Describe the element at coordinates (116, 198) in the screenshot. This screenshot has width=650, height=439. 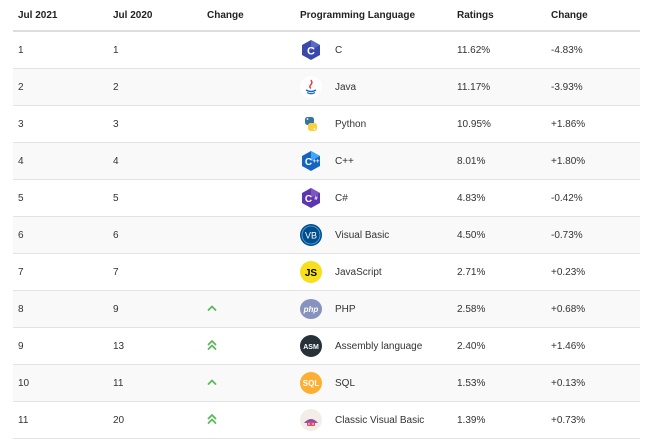
I see `rank-jul-2020: 5` at that location.